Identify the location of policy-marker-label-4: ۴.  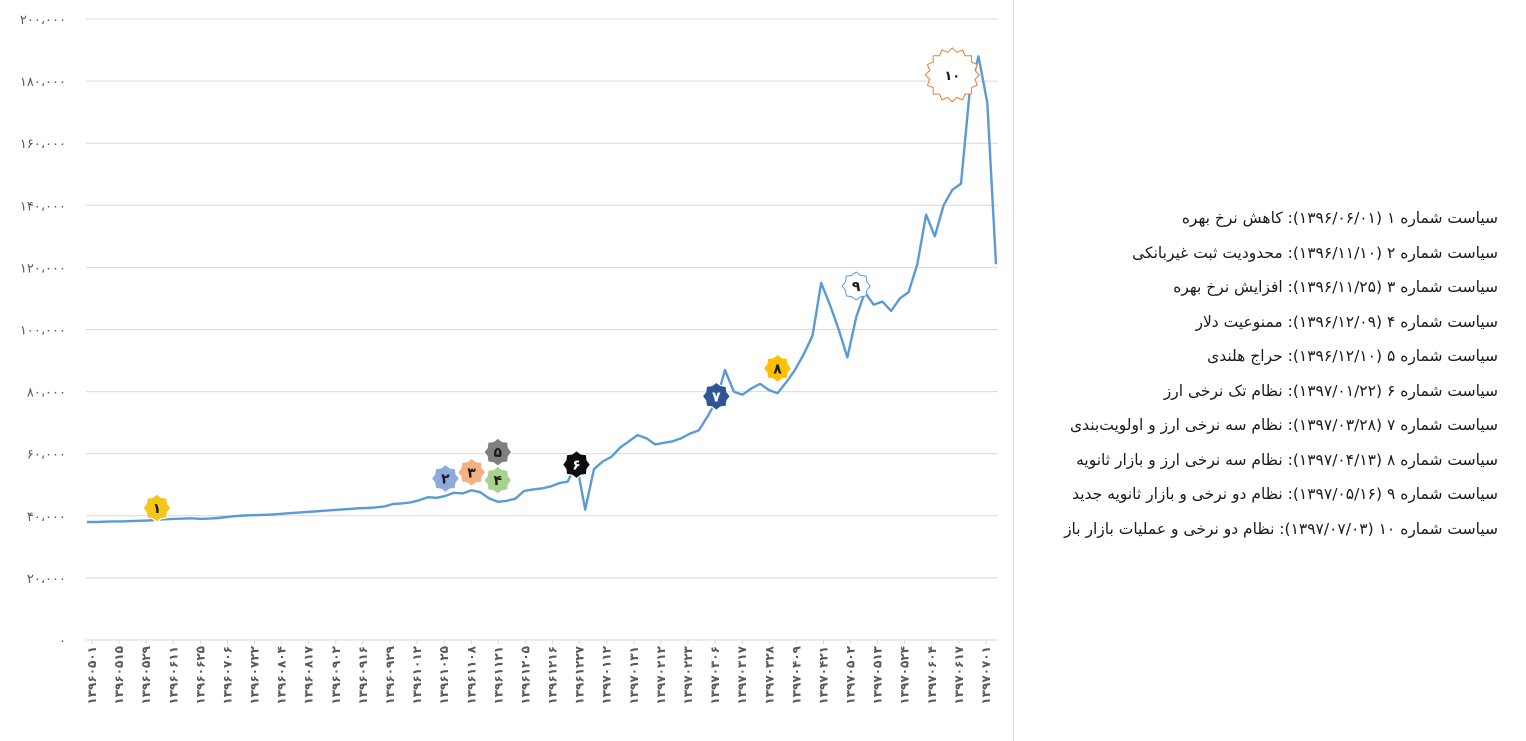
(498, 481).